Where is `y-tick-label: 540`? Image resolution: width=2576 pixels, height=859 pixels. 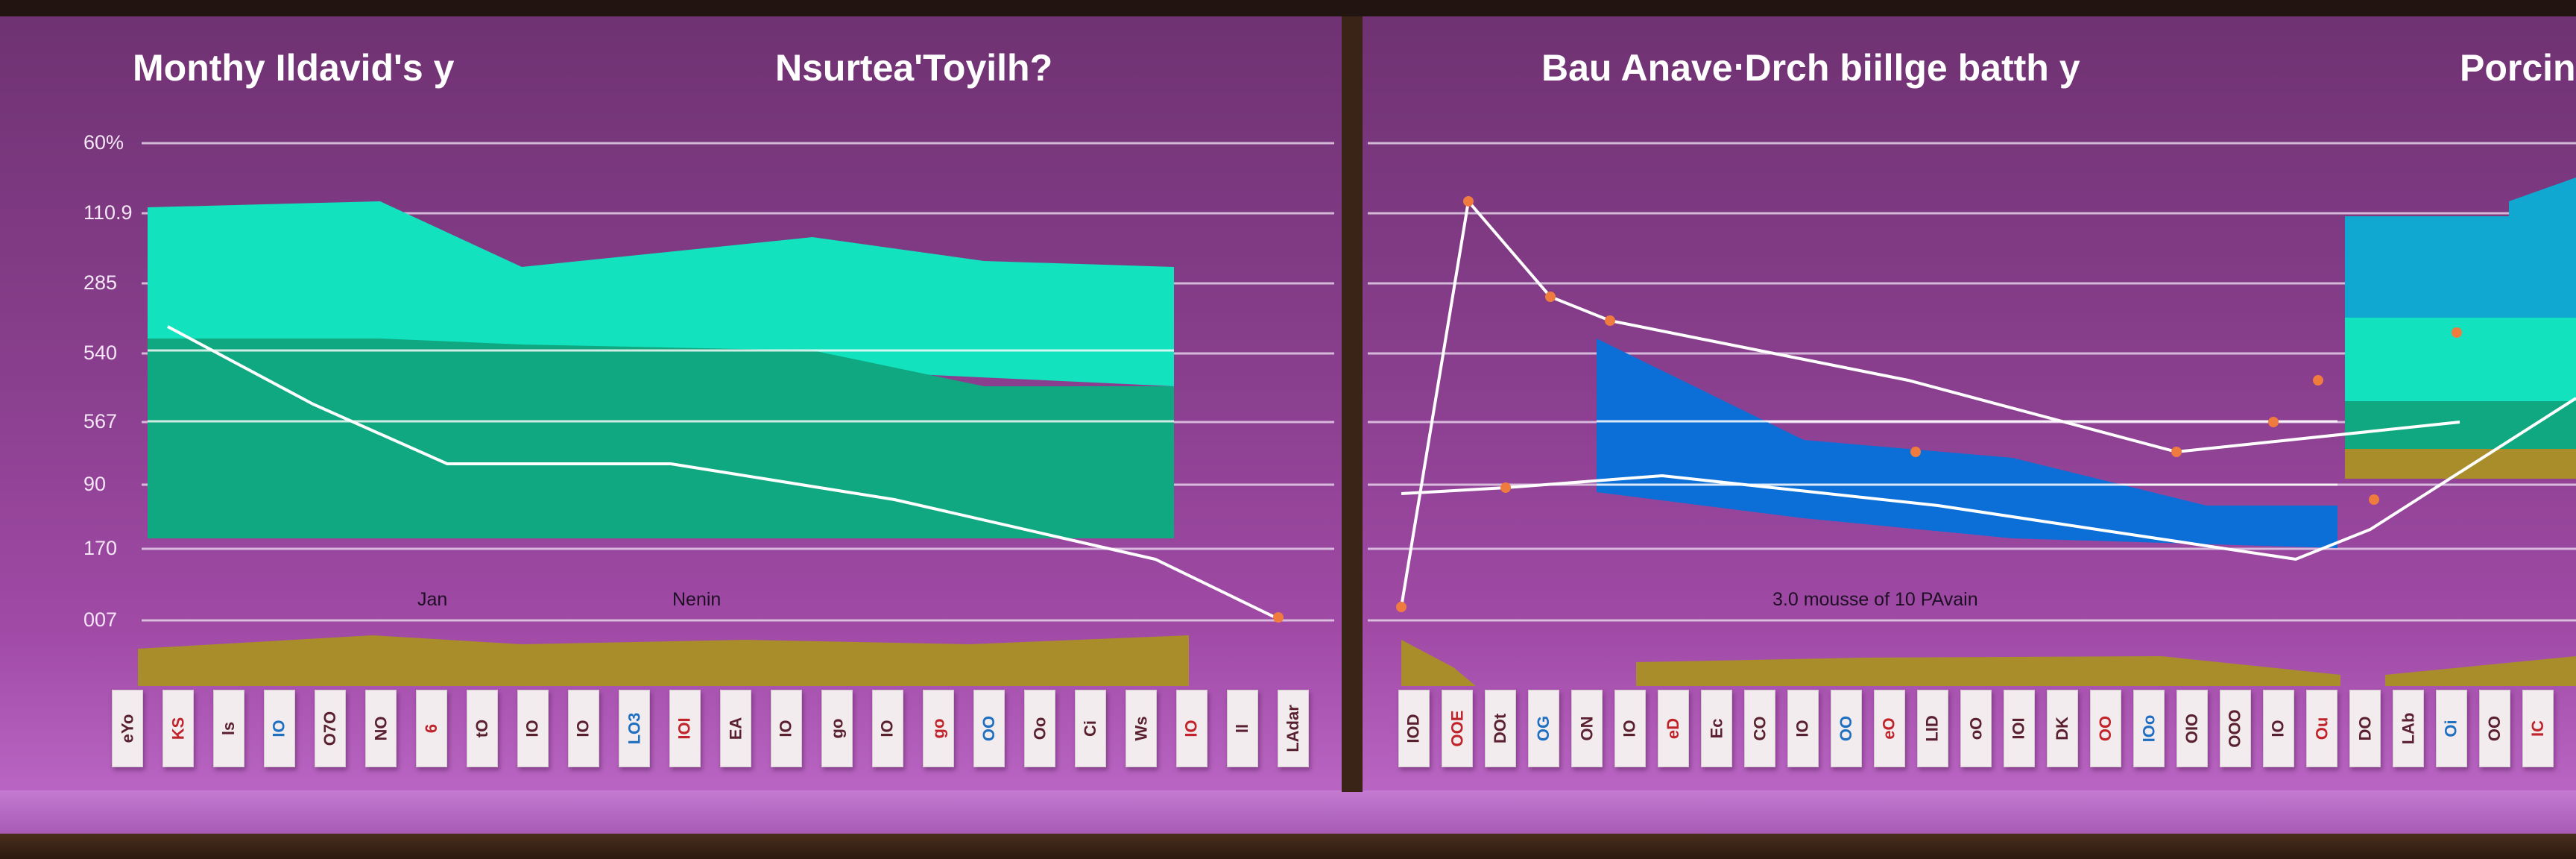
y-tick-label: 540 is located at coordinates (100, 353).